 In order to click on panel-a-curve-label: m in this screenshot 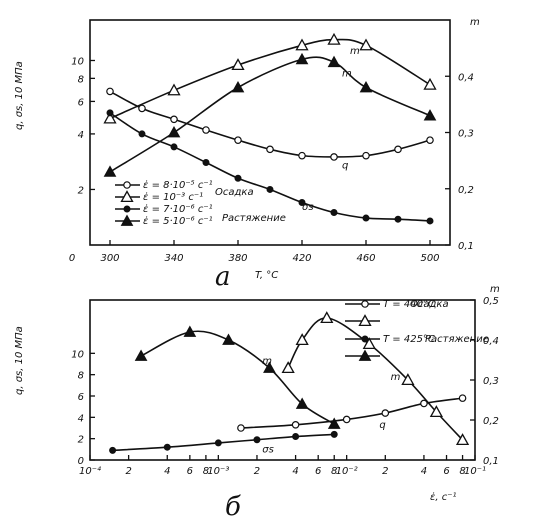, I will do `click(355, 51)`.